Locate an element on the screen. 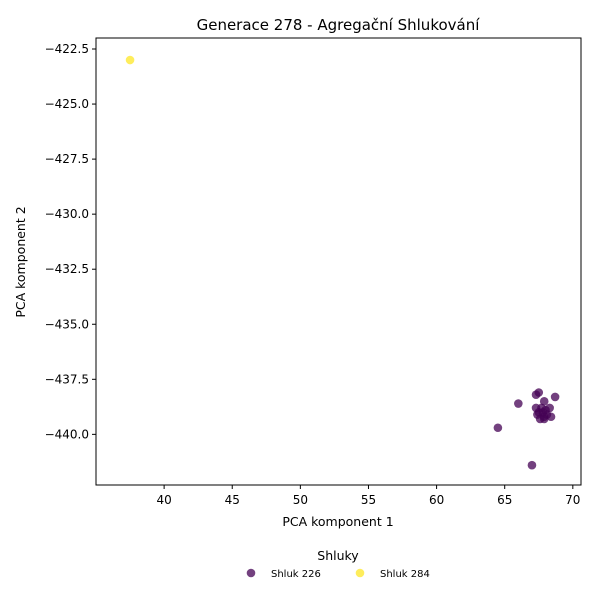 This screenshot has height=600, width=600. x-tick-label: 50 is located at coordinates (300, 500).